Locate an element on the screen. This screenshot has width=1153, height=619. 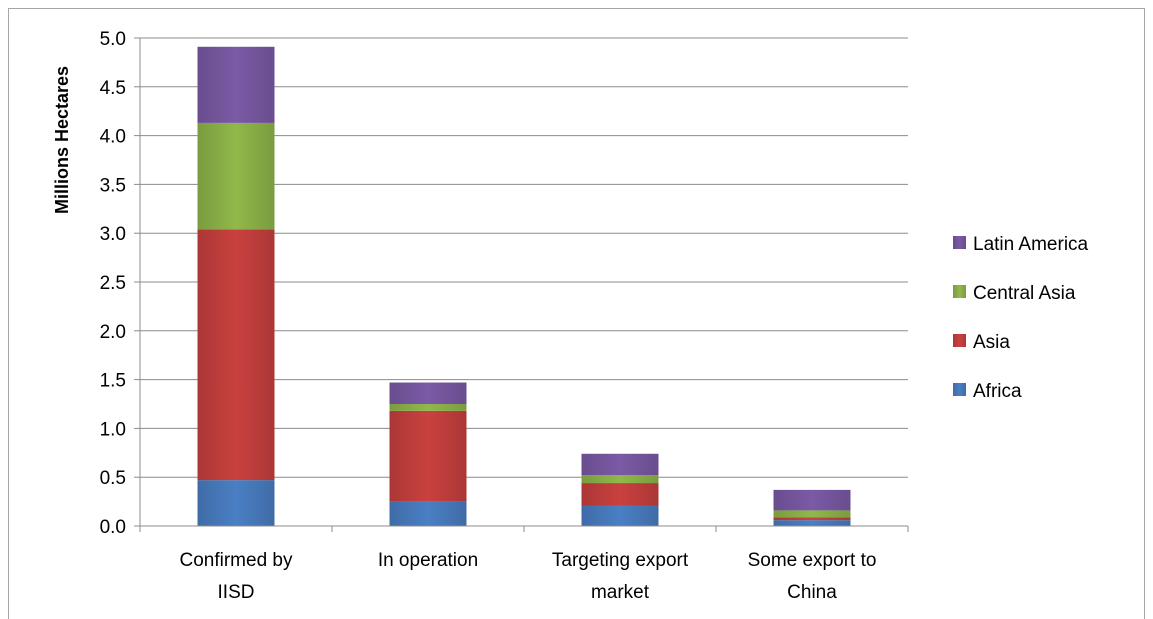
legend-swatch-africa is located at coordinates (959, 389).